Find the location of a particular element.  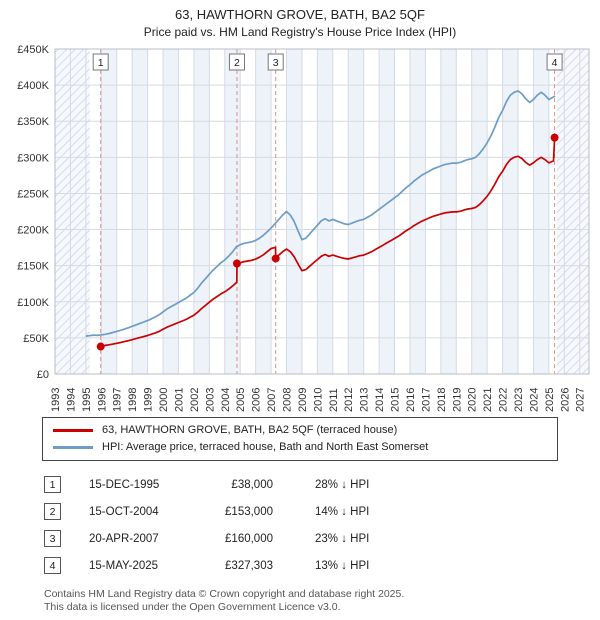

svg-text: 2001 is located at coordinates (179, 400).